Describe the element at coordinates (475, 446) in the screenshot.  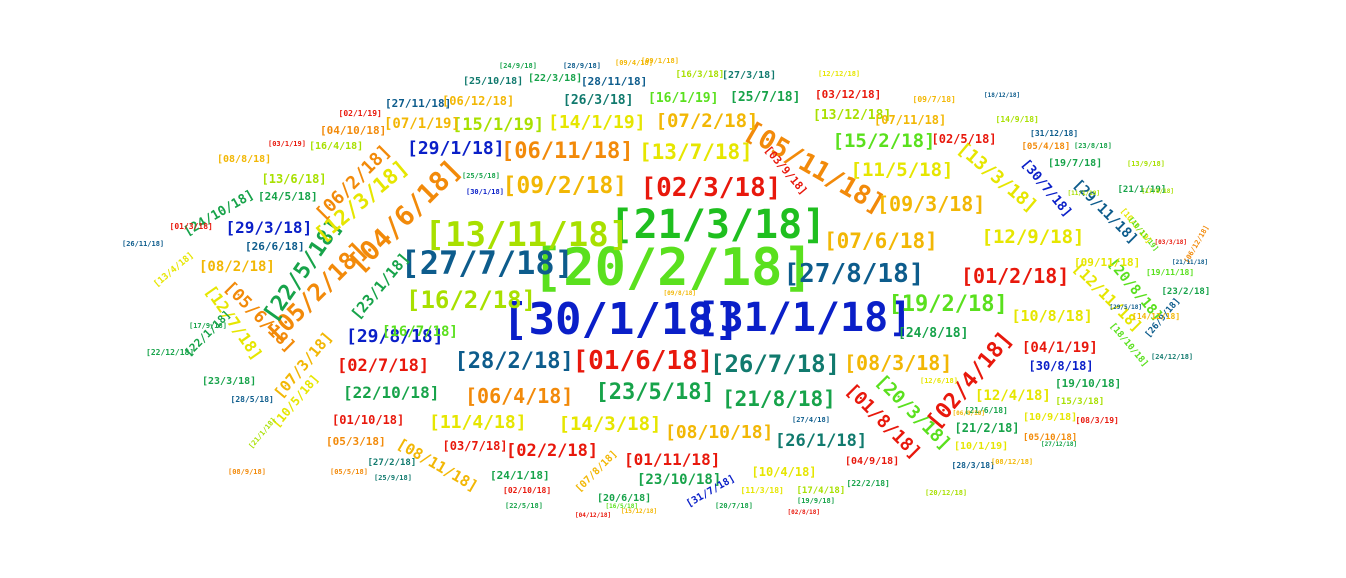
I see `cloud-word: [03/7/18]` at that location.